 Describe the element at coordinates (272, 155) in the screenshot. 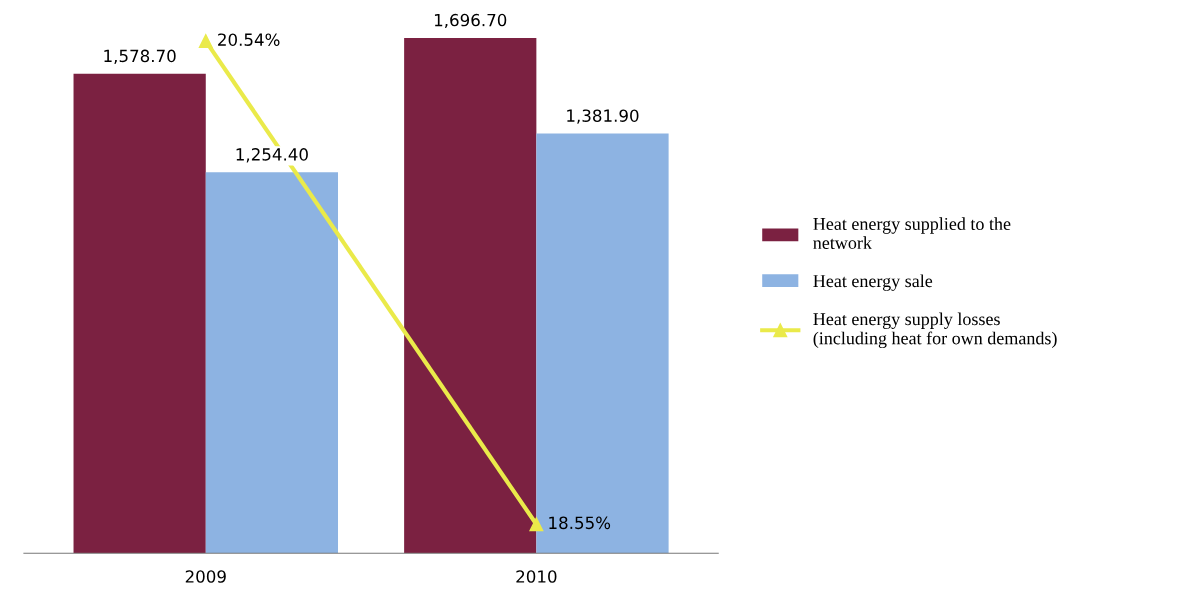

I see `data-label: 1,254.40` at that location.